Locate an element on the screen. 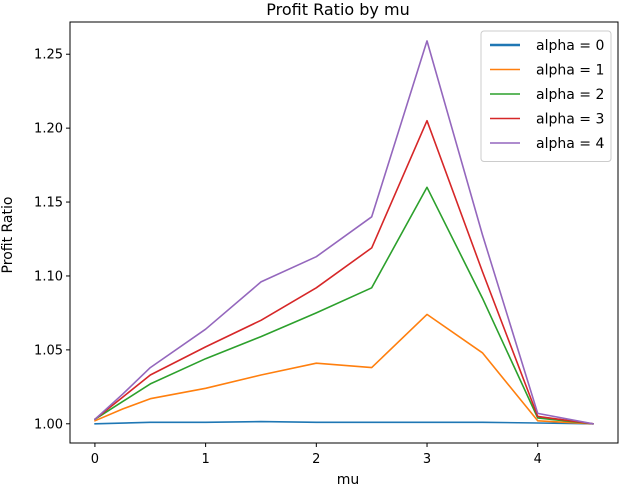 Image resolution: width=630 pixels, height=486 pixels. x-tick-label: 2 is located at coordinates (316, 459).